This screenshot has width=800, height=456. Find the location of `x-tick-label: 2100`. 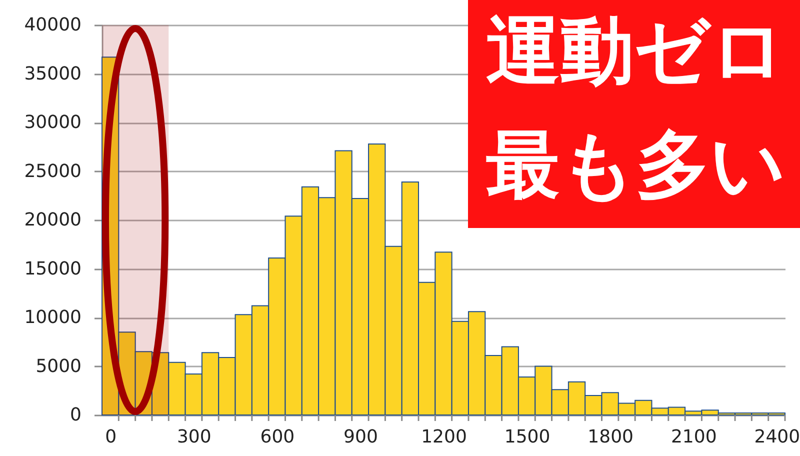

x-tick-label: 2100 is located at coordinates (693, 437).